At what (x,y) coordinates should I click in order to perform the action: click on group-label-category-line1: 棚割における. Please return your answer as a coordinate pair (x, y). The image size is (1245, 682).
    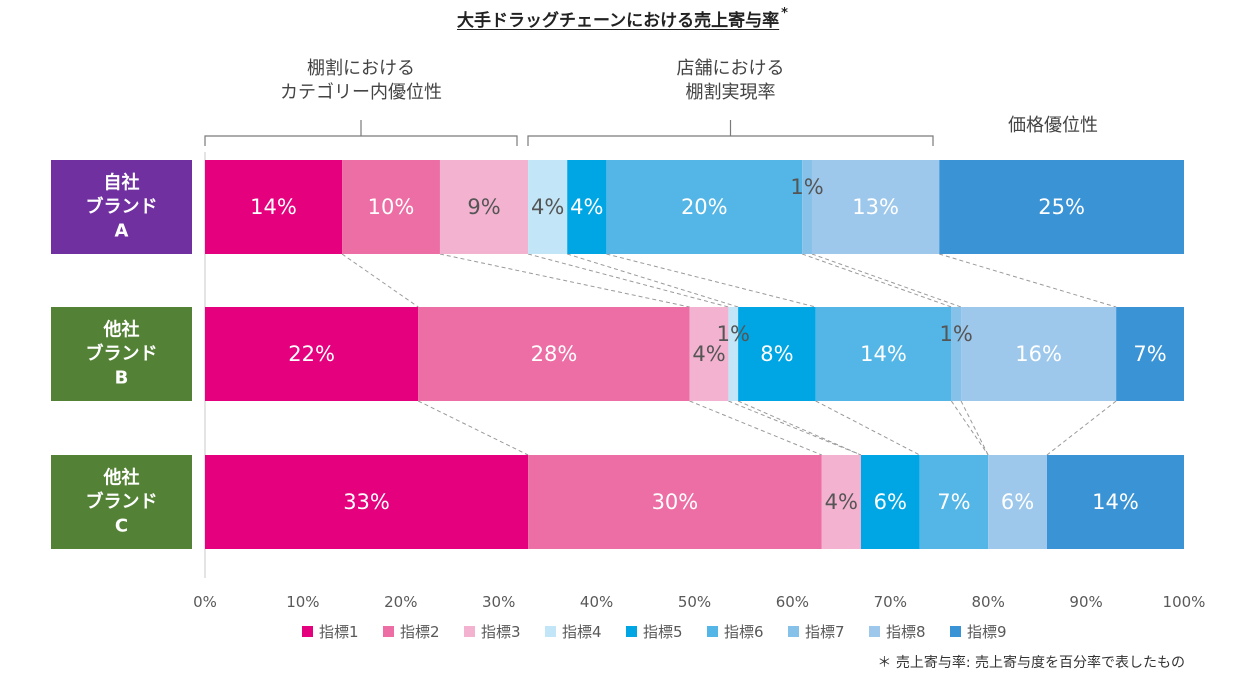
    Looking at the image, I should click on (361, 68).